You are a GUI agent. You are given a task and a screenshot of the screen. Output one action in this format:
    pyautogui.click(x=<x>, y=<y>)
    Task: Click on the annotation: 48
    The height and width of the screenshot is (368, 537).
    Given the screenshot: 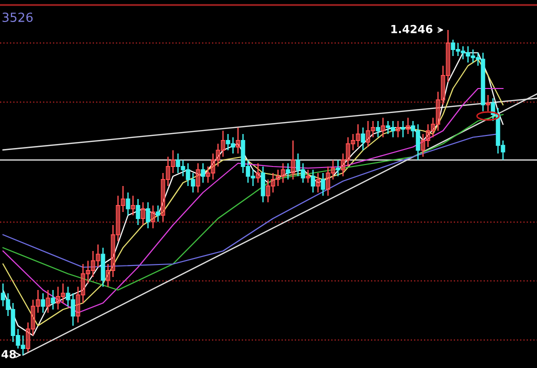 What is the action you would take?
    pyautogui.click(x=9, y=354)
    